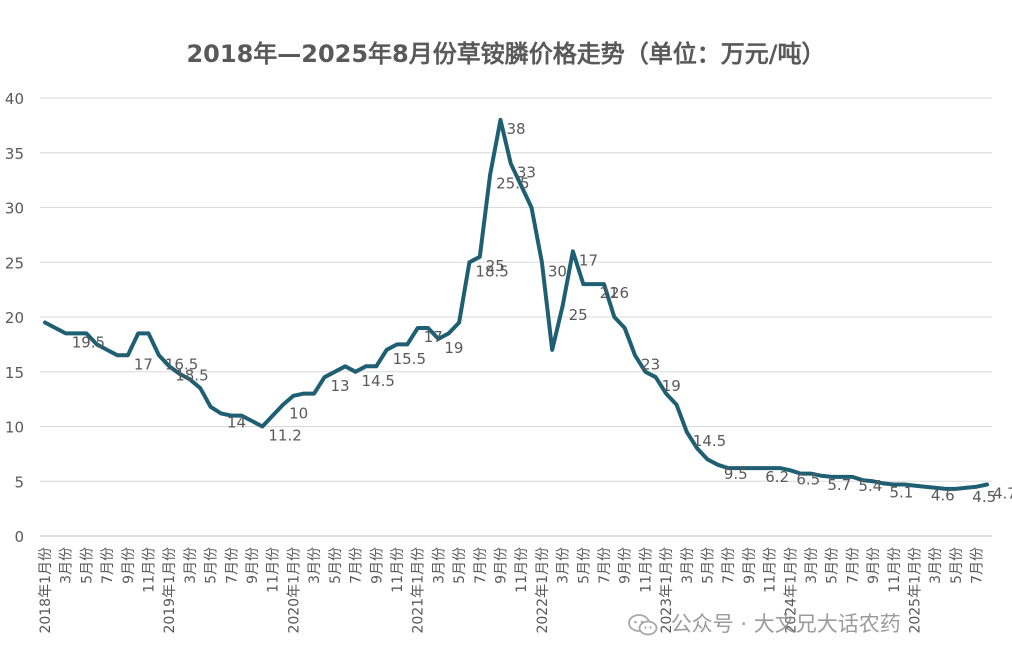 The image size is (1012, 663). I want to click on watermark-text: 公众号 · 大文兄大话农药, so click(785, 624).